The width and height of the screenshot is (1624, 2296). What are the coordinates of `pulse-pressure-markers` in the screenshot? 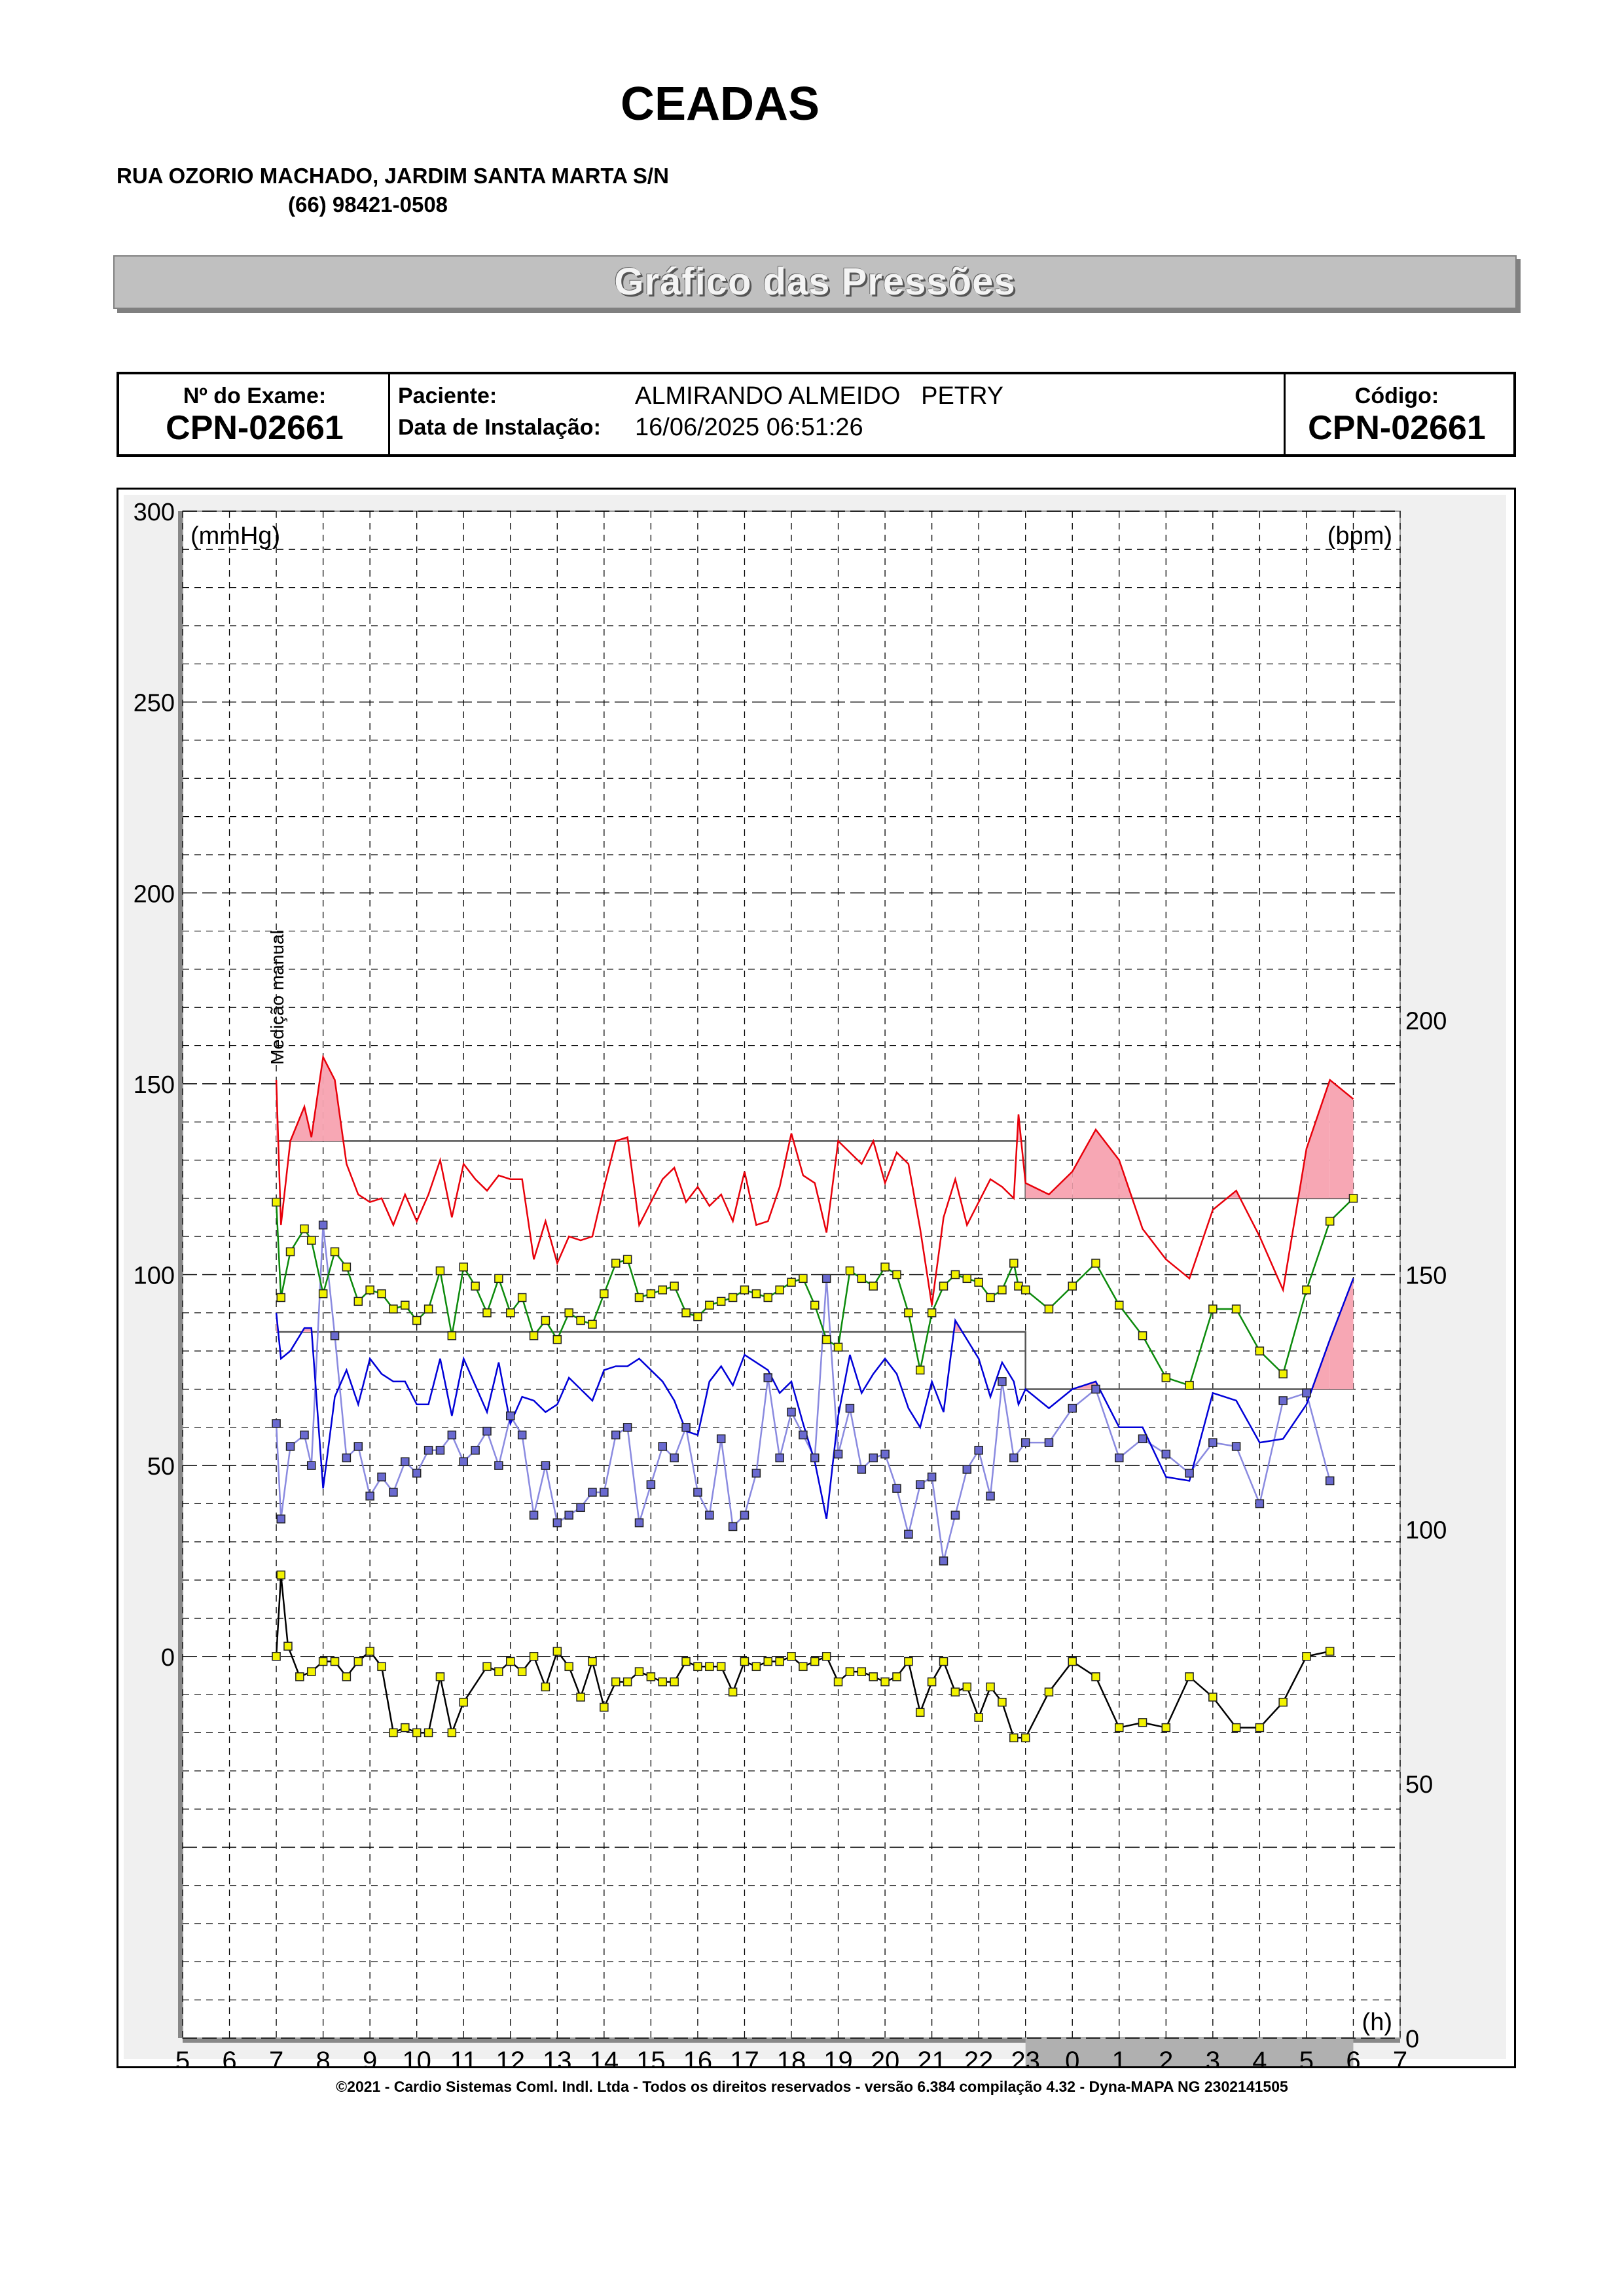 It's located at (803, 1393).